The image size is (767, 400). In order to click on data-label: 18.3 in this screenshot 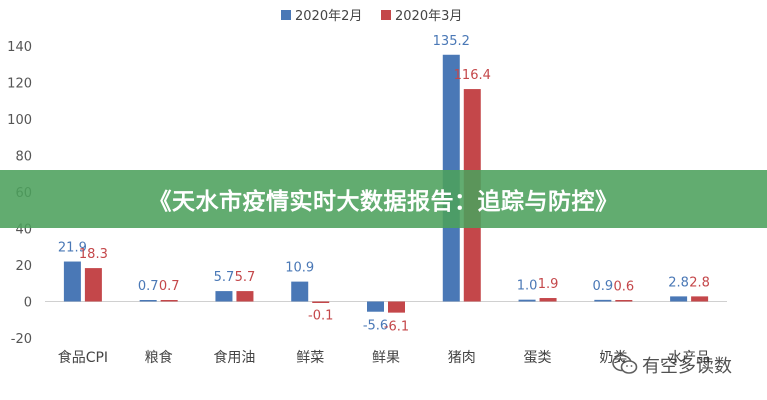, I will do `click(93, 254)`.